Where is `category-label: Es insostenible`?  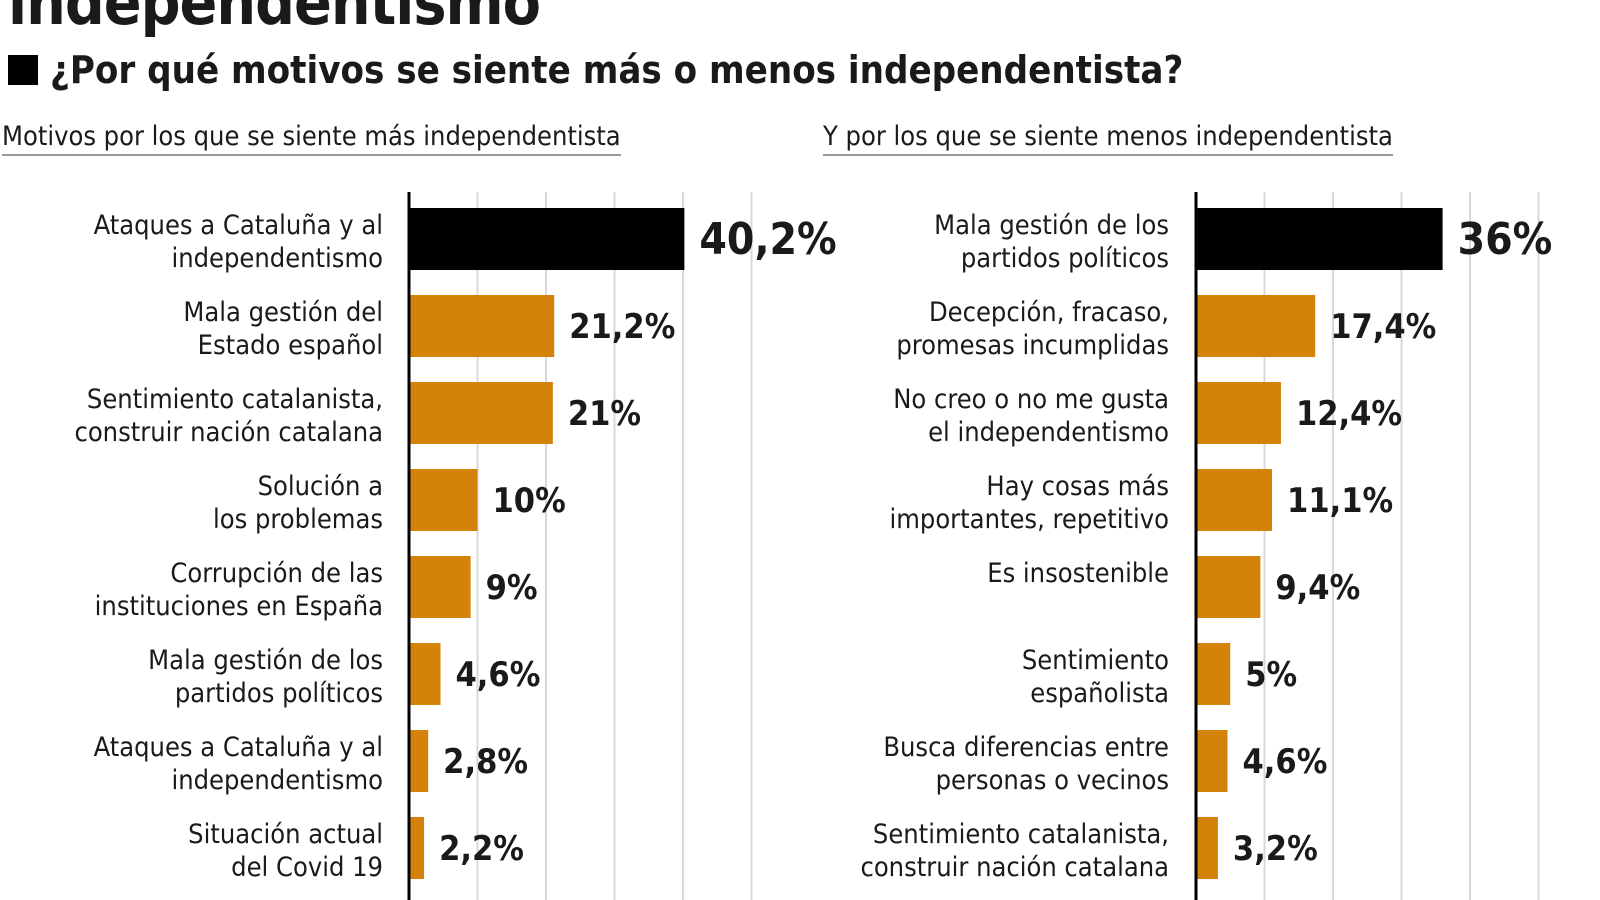 category-label: Es insostenible is located at coordinates (1078, 573).